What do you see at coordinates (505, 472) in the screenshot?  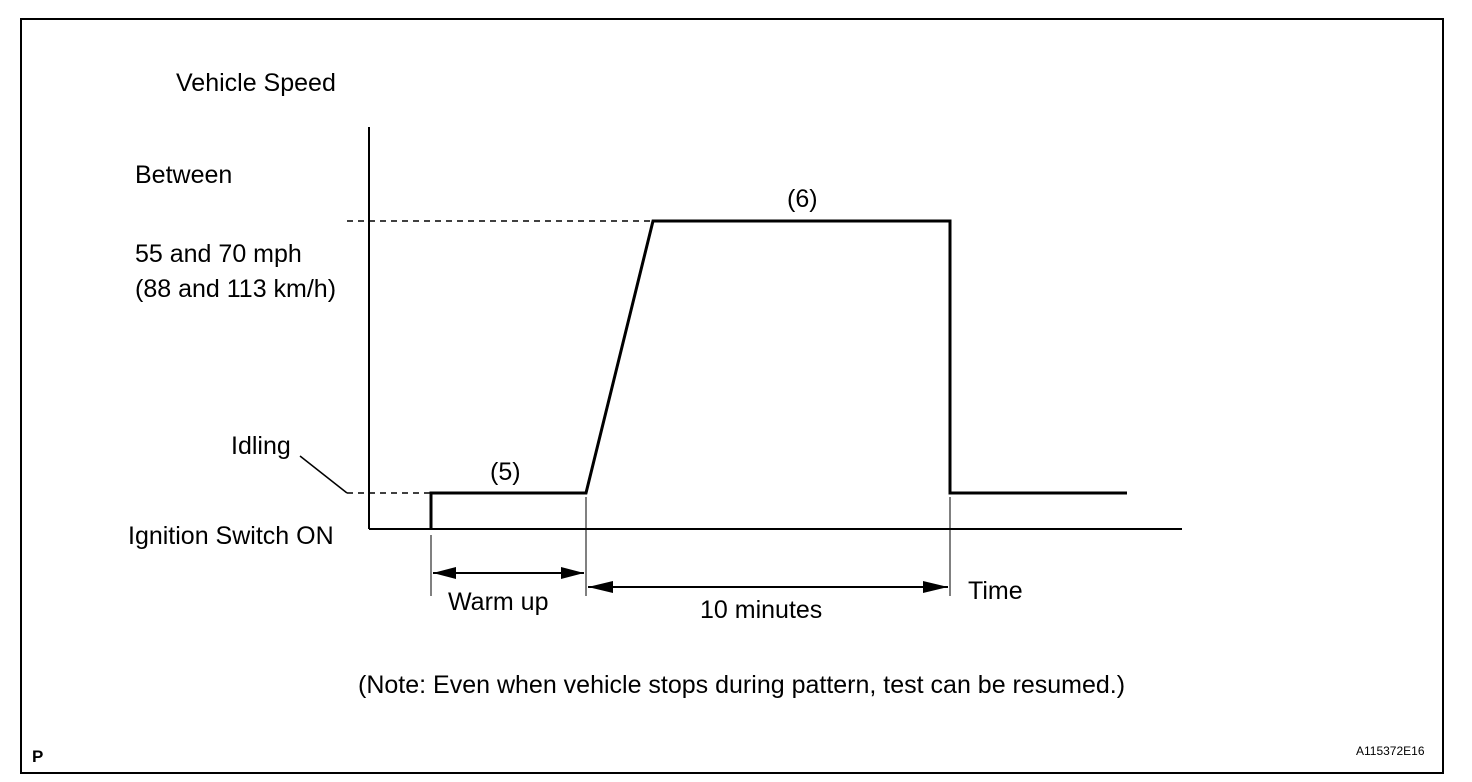 I see `step5-label: (5)` at bounding box center [505, 472].